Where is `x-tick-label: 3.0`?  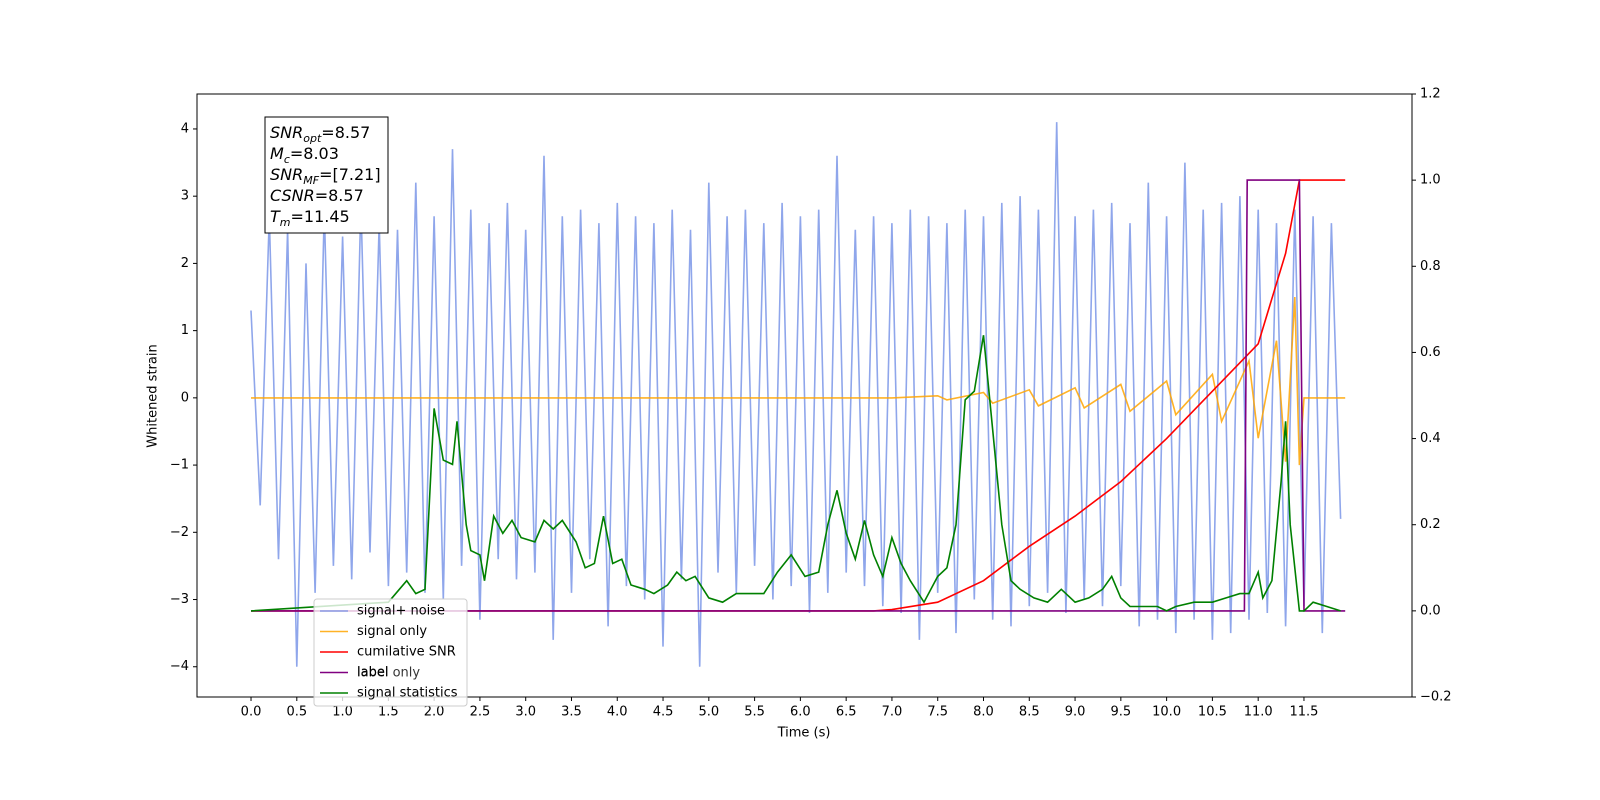 x-tick-label: 3.0 is located at coordinates (525, 712).